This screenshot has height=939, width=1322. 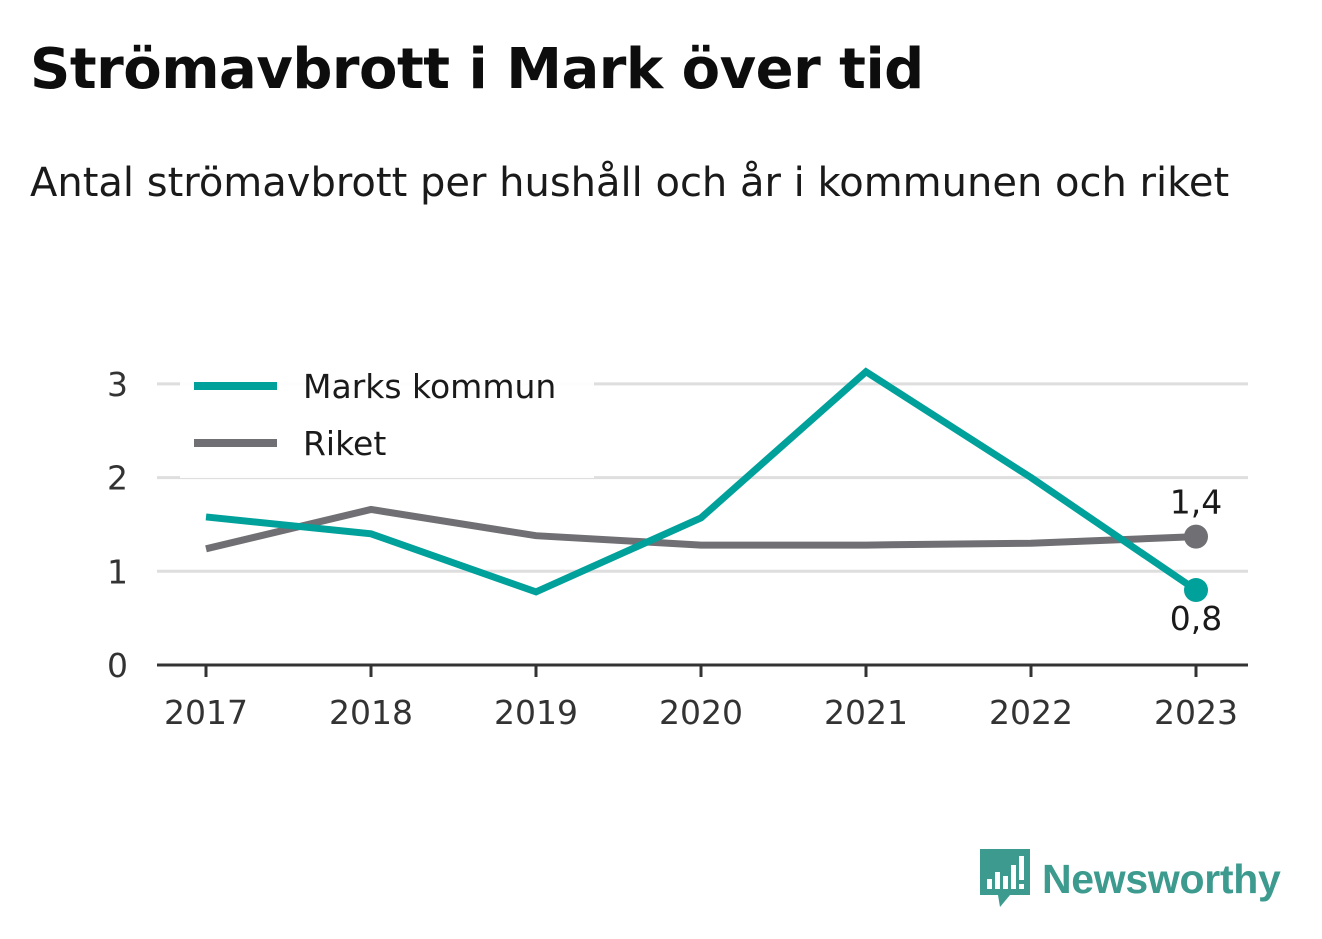 I want to click on x-tick-label: 2021, so click(x=866, y=712).